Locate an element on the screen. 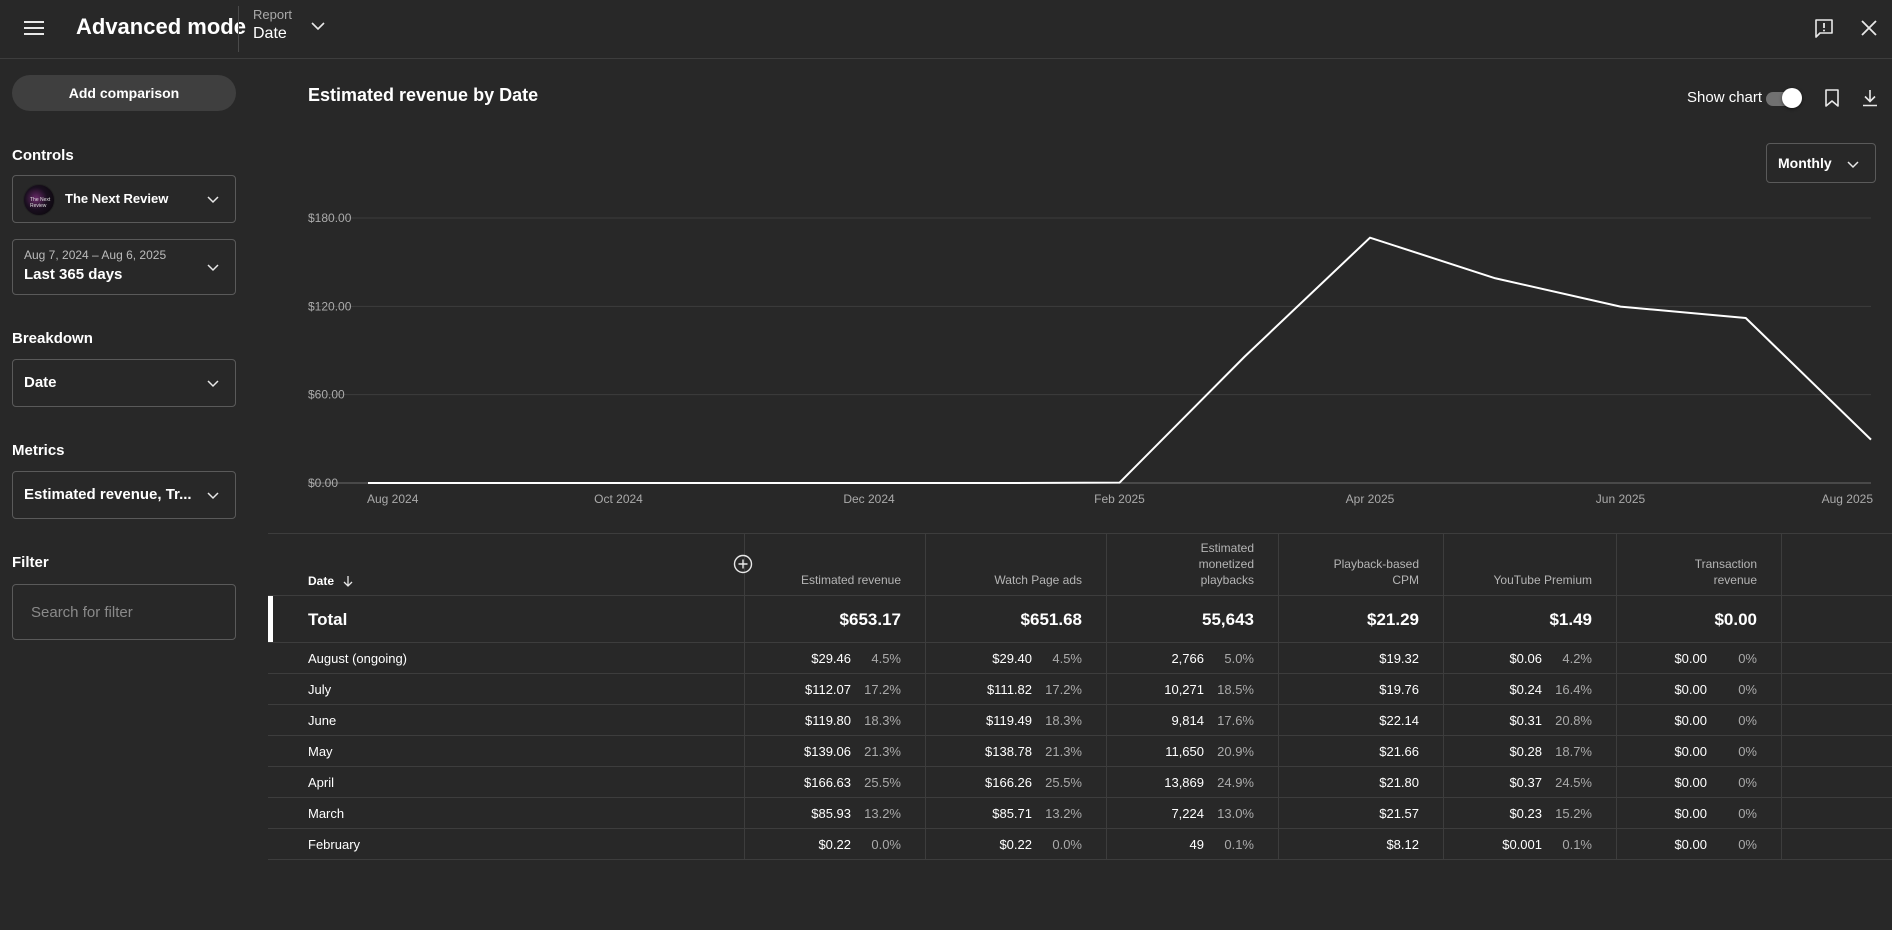 The width and height of the screenshot is (1892, 930). breakdown-select: Date is located at coordinates (124, 383).